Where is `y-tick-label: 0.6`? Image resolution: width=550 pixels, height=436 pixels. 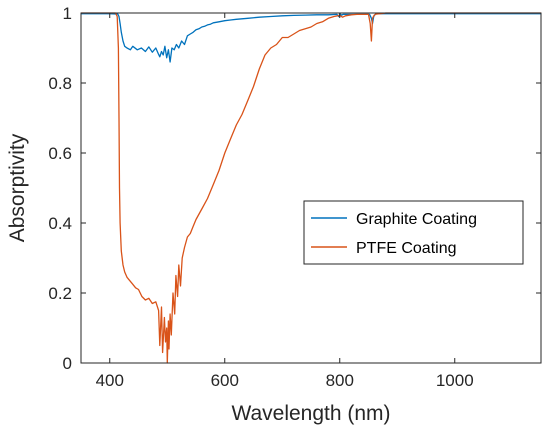
y-tick-label: 0.6 is located at coordinates (60, 153).